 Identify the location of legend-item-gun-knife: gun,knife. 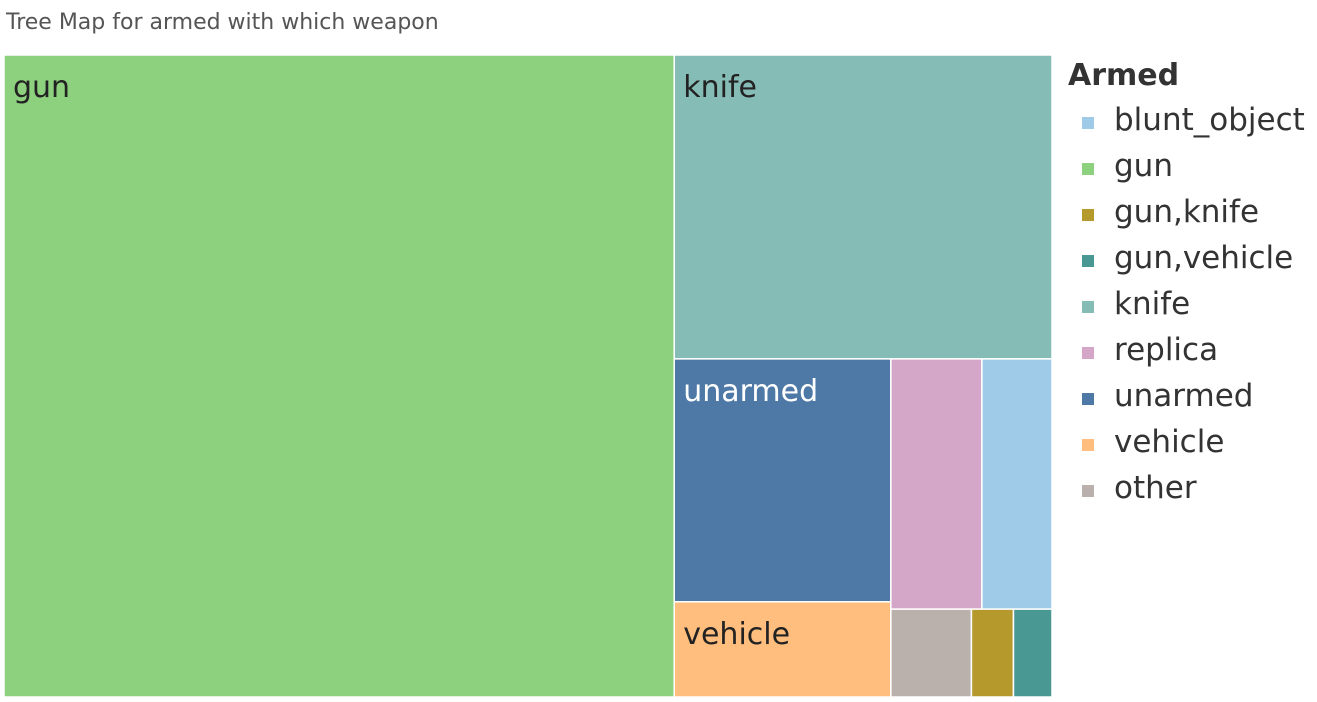
(1163, 212).